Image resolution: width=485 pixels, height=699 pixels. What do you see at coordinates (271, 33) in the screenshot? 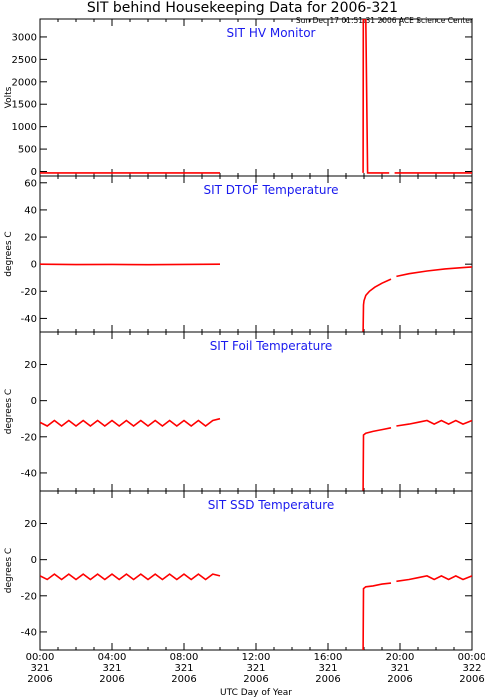
I see `panel-title: SIT HV Monitor` at bounding box center [271, 33].